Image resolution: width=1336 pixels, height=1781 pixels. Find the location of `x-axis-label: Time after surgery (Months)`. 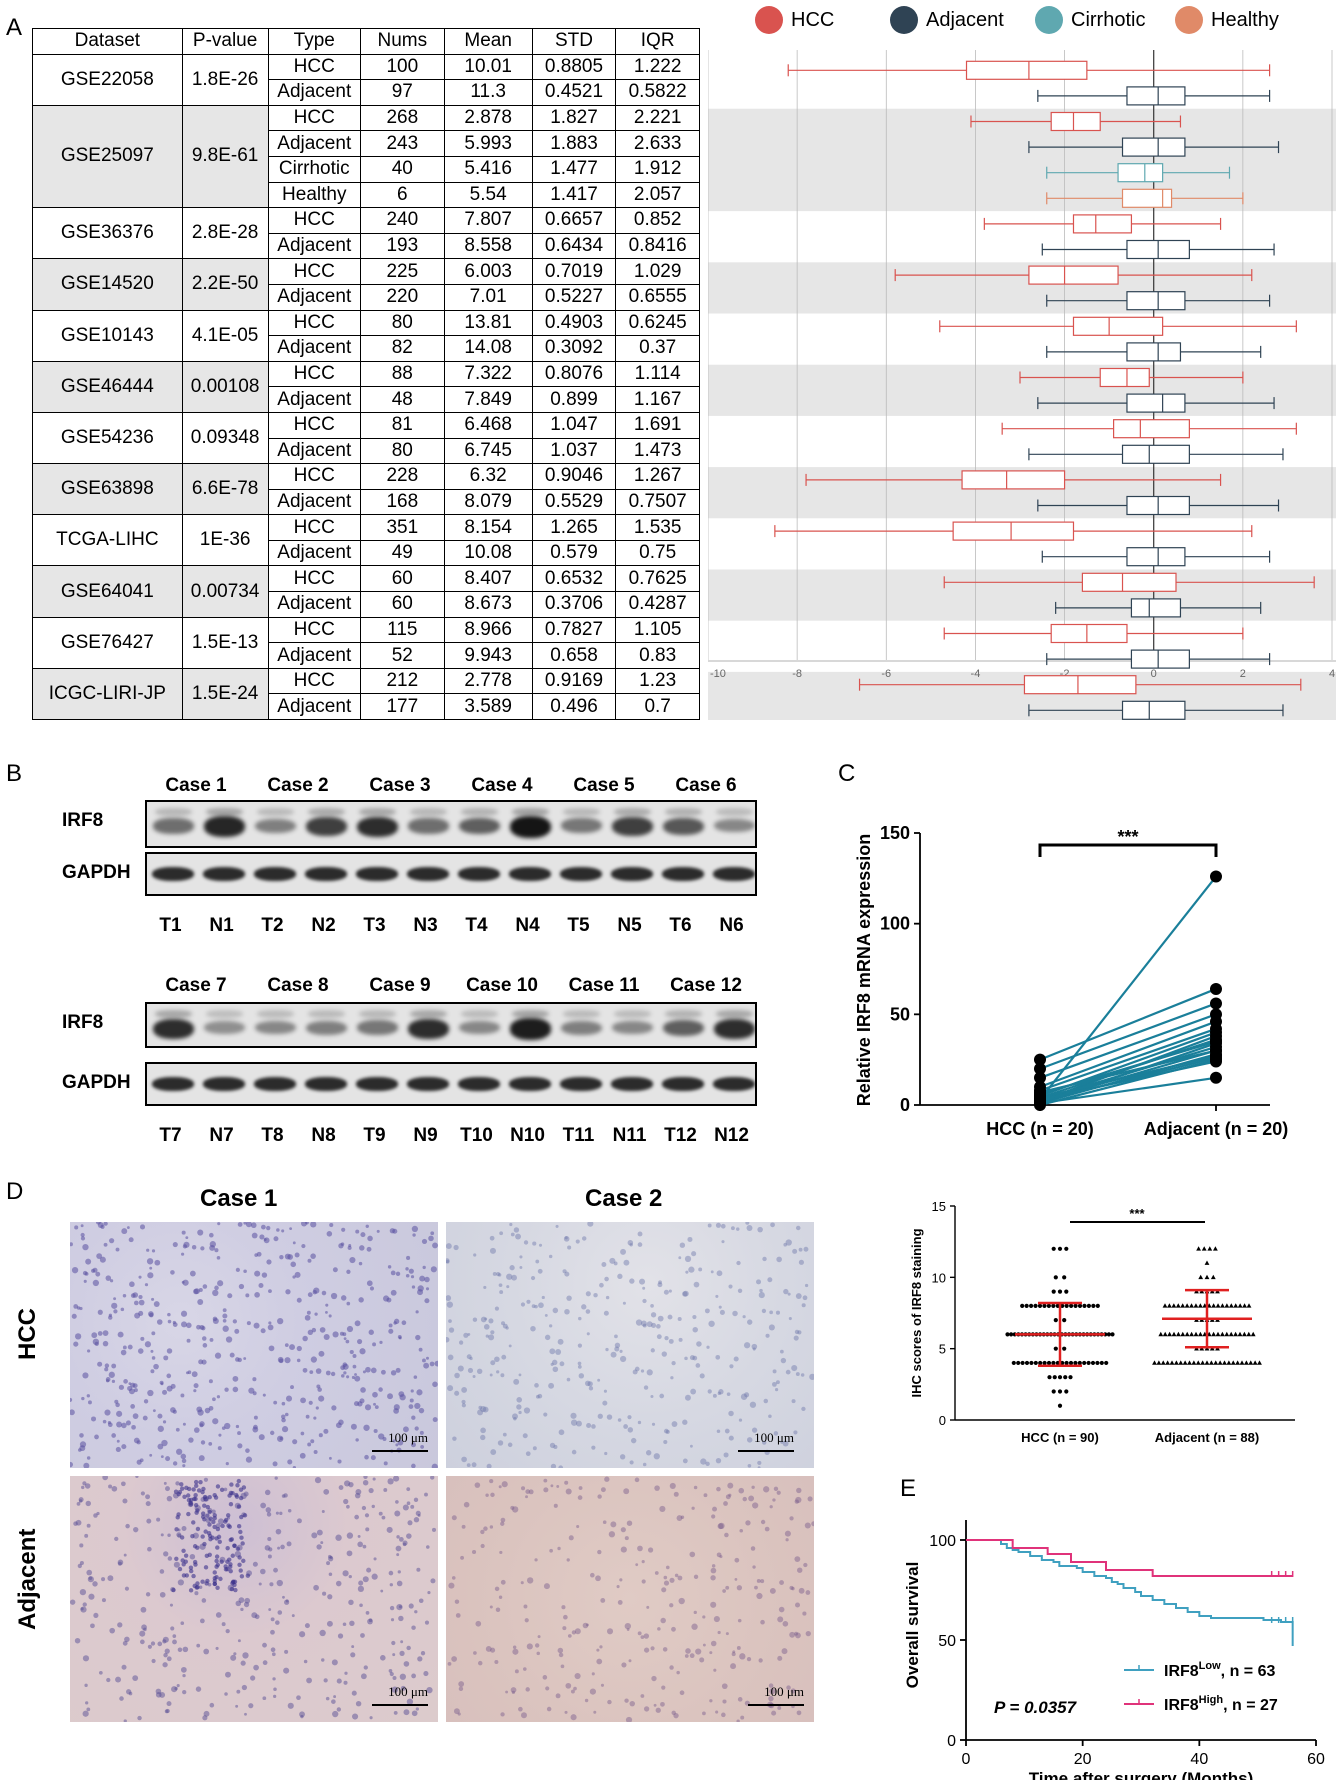

x-axis-label: Time after surgery (Months) is located at coordinates (1141, 1774).